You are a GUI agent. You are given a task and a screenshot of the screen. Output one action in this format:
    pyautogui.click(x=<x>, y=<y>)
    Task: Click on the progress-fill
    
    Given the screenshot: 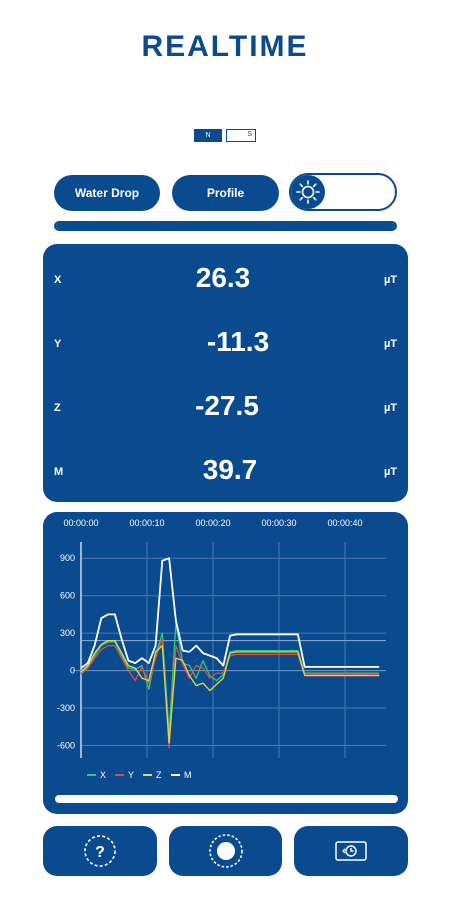 What is the action you would take?
    pyautogui.click(x=225, y=226)
    